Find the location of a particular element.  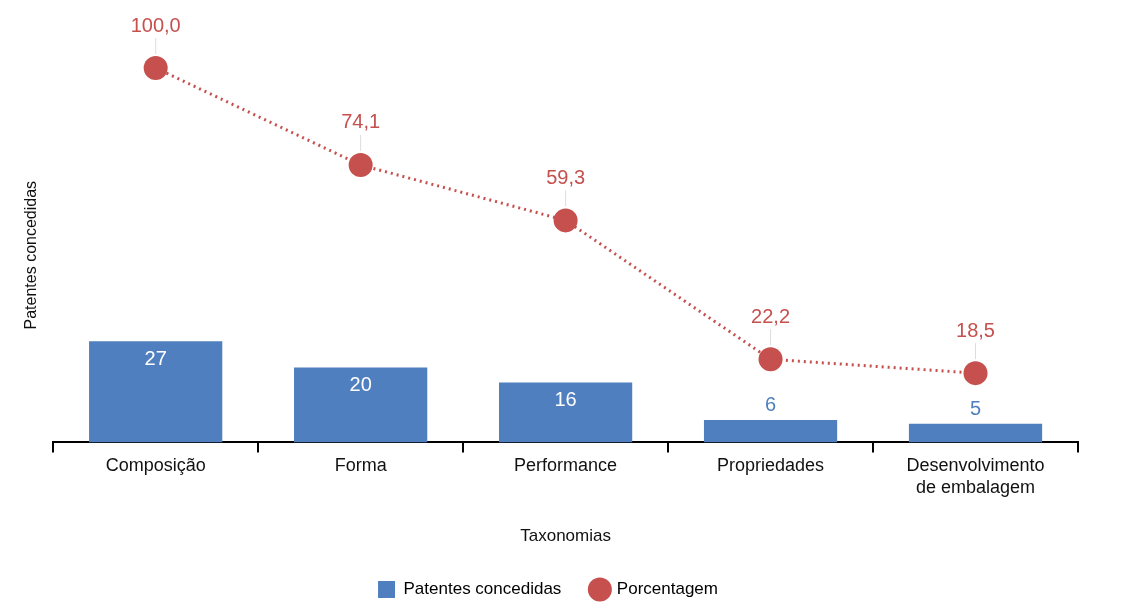

data-label: 100,0 is located at coordinates (155, 24).